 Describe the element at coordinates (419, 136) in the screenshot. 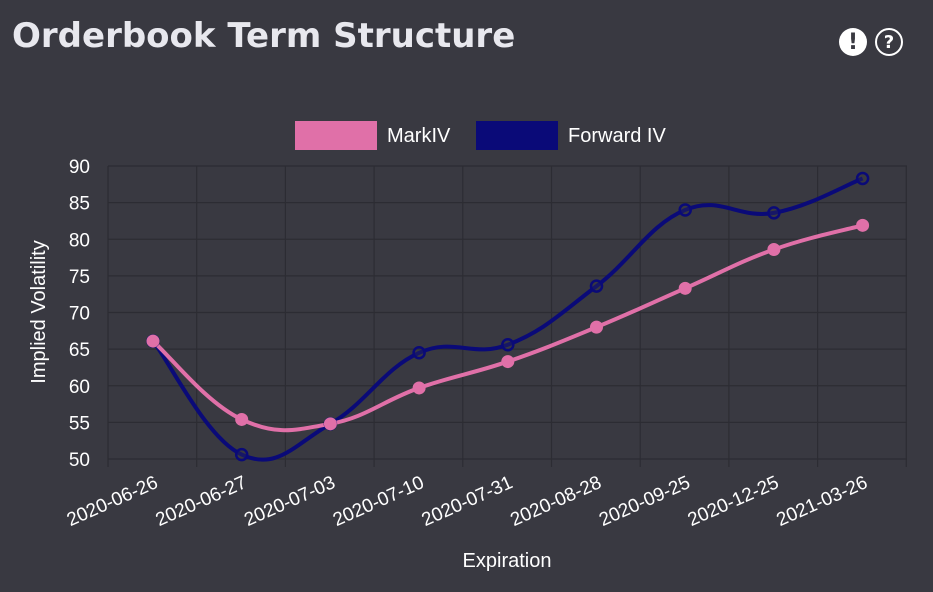

I see `legend-label: MarkIV` at that location.